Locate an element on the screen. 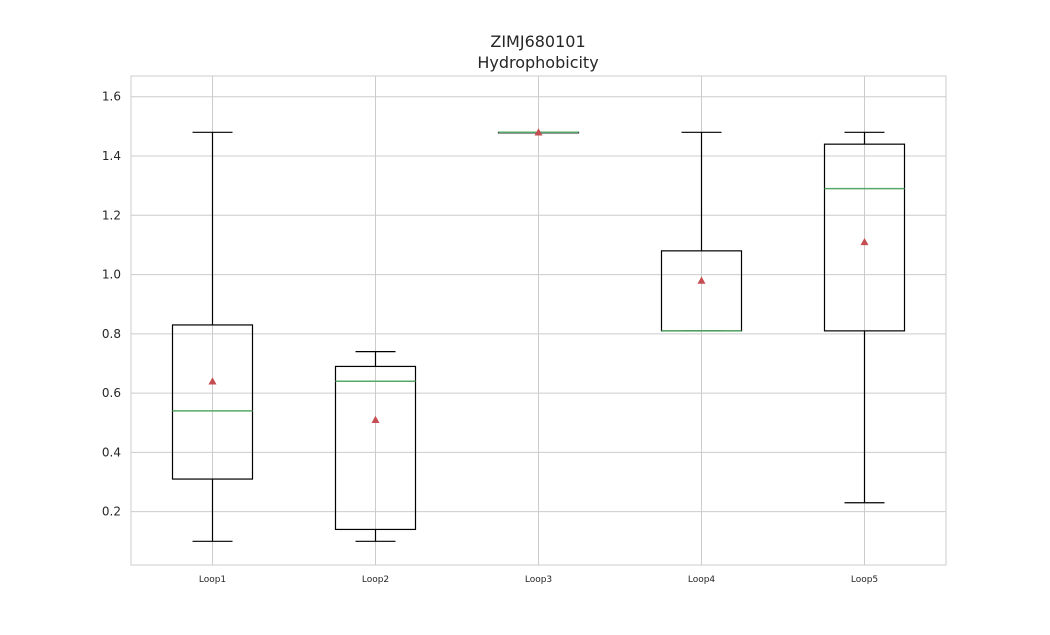  x-tick-label-2: Loop3 is located at coordinates (538, 580).